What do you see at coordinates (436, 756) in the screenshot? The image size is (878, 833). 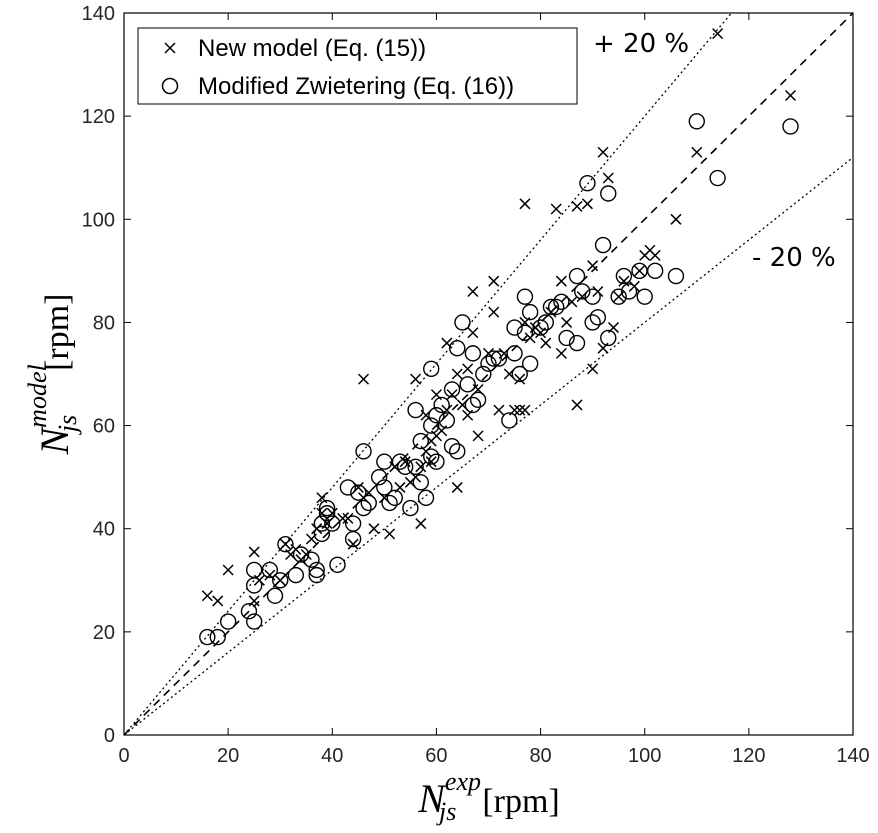 I see `x-tick-label: 60` at bounding box center [436, 756].